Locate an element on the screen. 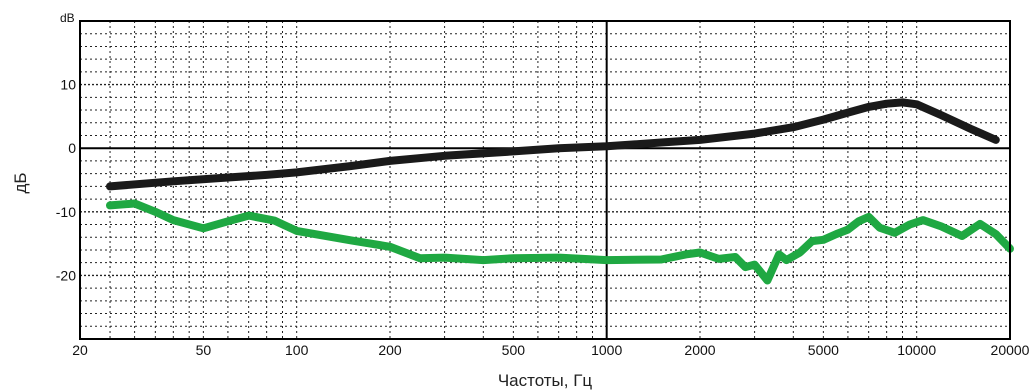 The width and height of the screenshot is (1030, 392). y-tick-labels: 10 0 -10 -20 is located at coordinates (66, 180).